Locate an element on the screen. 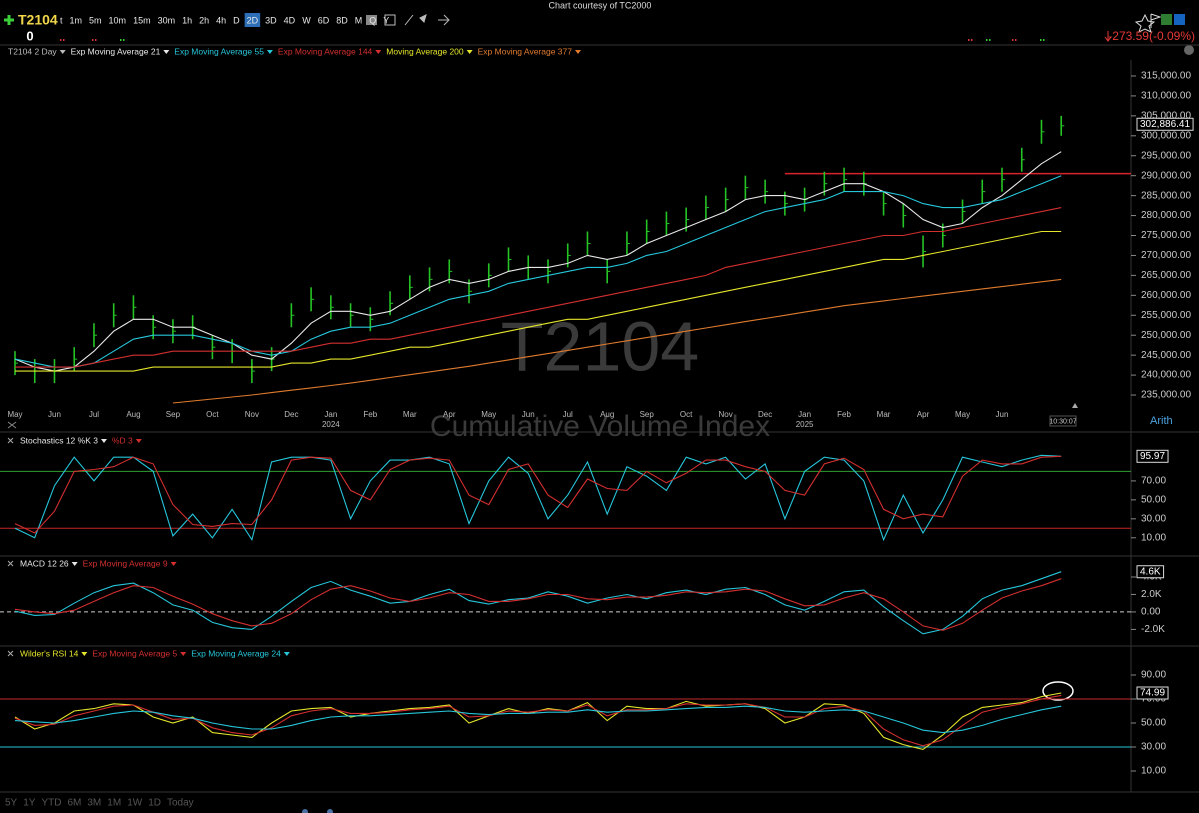  timeframe: t is located at coordinates (61, 20).